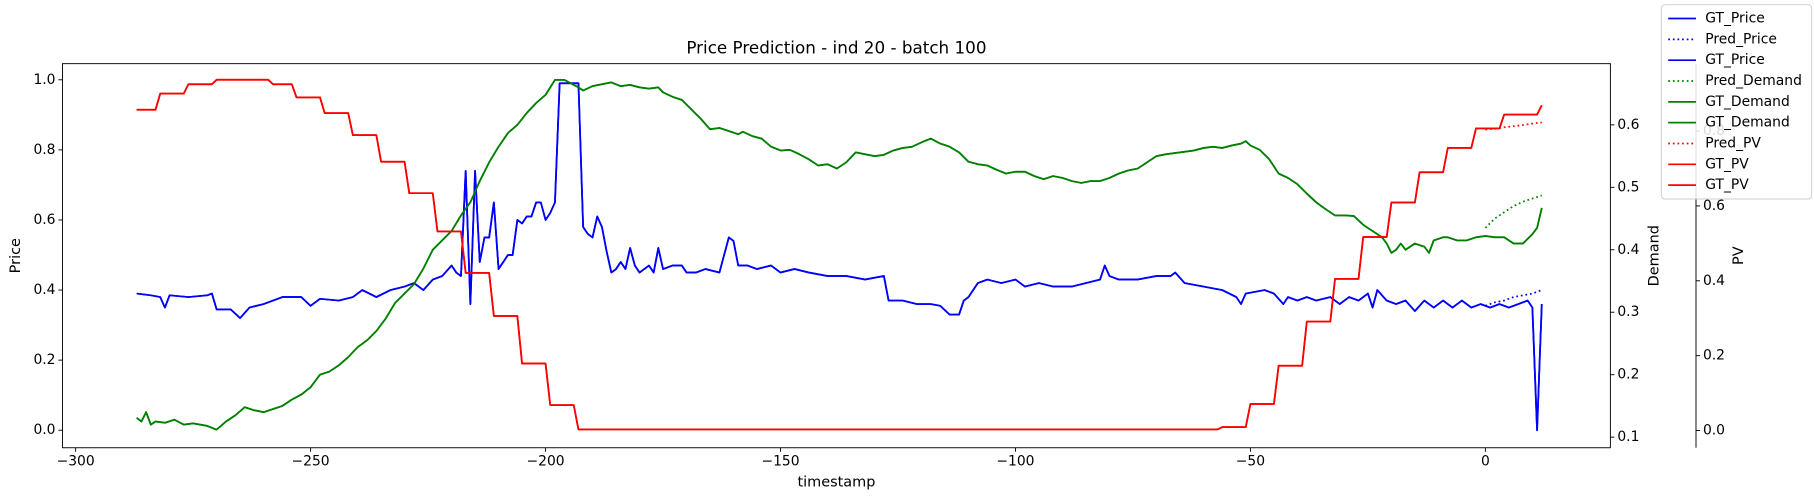  I want to click on y3-tick-label: 0.4, so click(1714, 281).